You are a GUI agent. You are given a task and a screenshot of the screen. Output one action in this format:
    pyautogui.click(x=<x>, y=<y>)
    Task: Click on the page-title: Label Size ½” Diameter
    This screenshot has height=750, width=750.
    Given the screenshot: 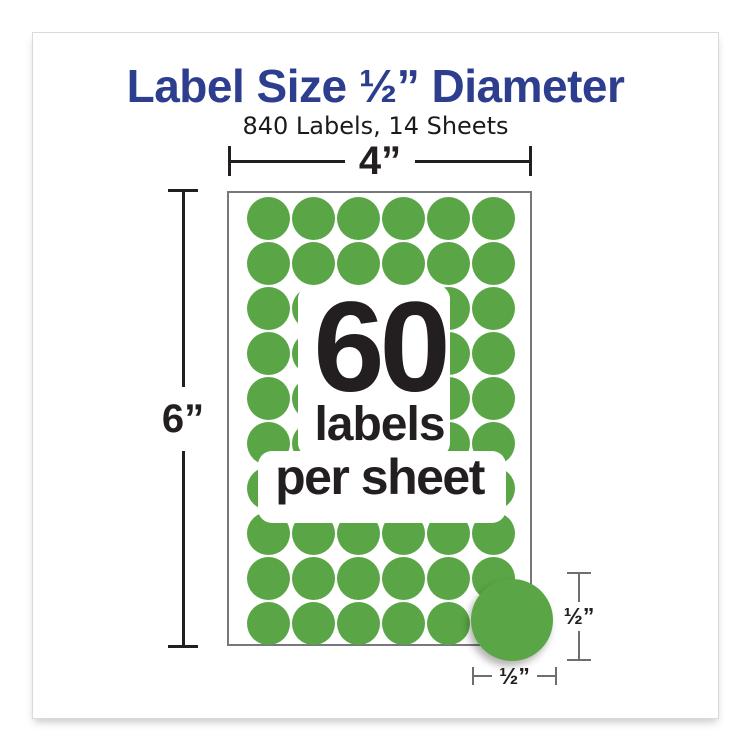 What is the action you would take?
    pyautogui.click(x=375, y=86)
    